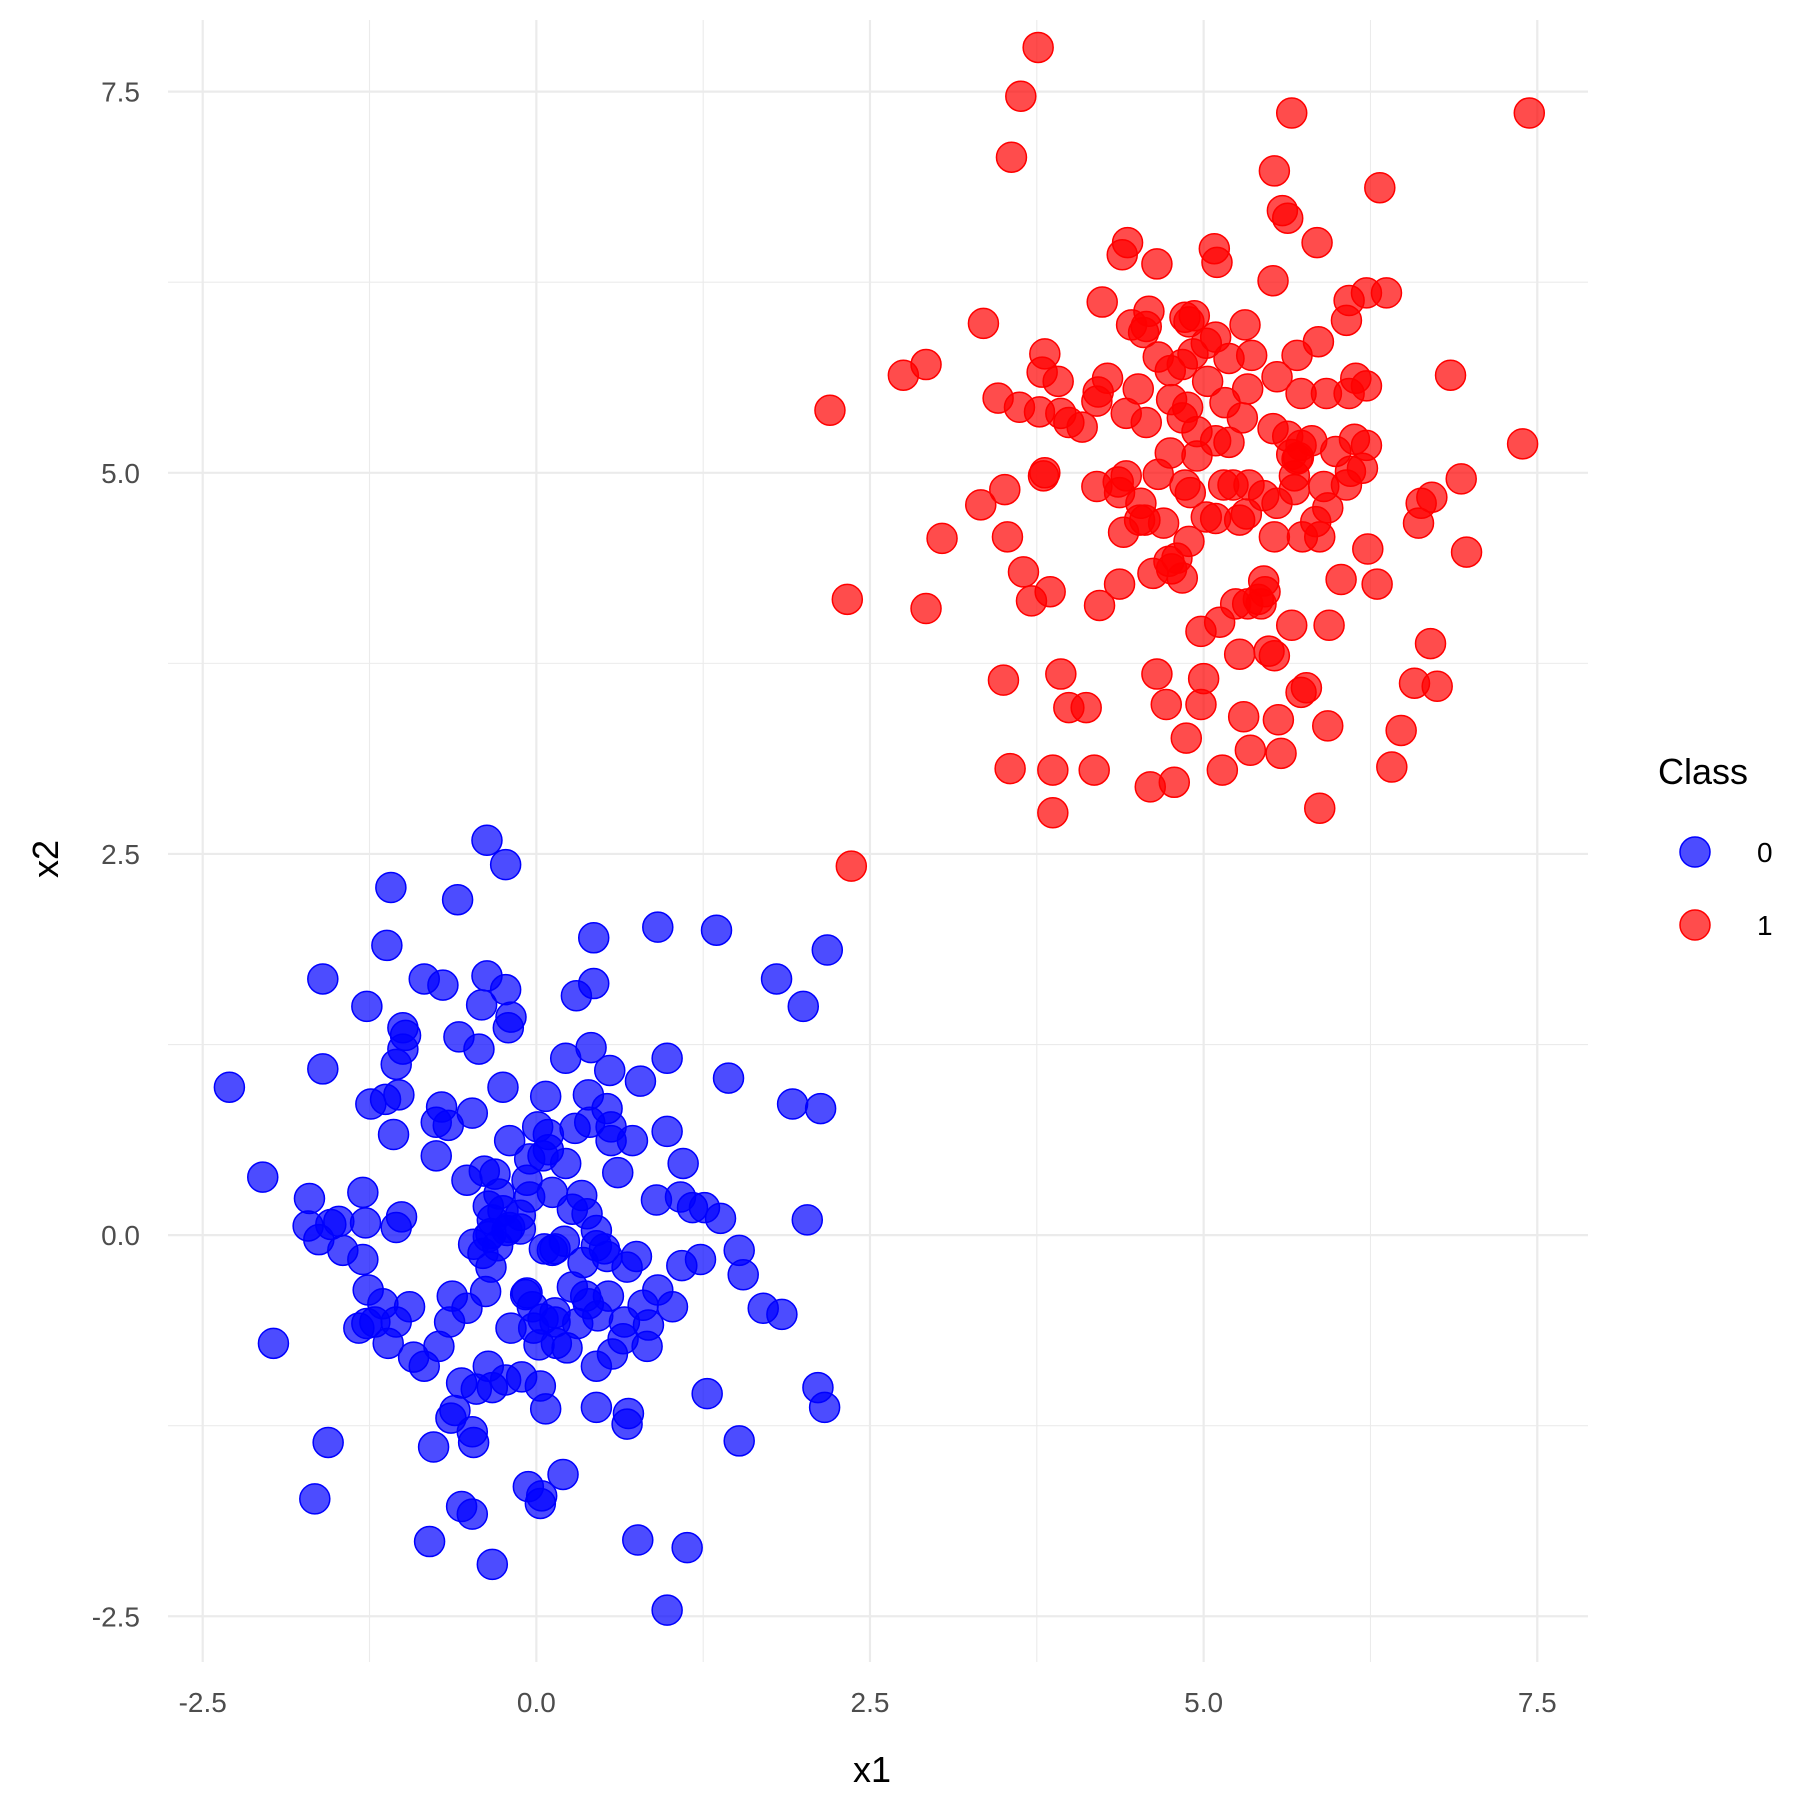 This screenshot has width=1800, height=1800. I want to click on y-tick-label: 5.0, so click(120, 473).